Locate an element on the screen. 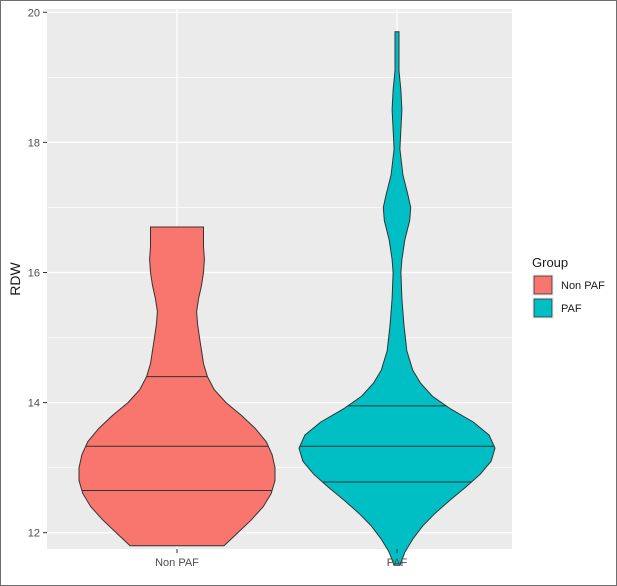 This screenshot has width=617, height=586. x-tick-label: Non PAF is located at coordinates (177, 563).